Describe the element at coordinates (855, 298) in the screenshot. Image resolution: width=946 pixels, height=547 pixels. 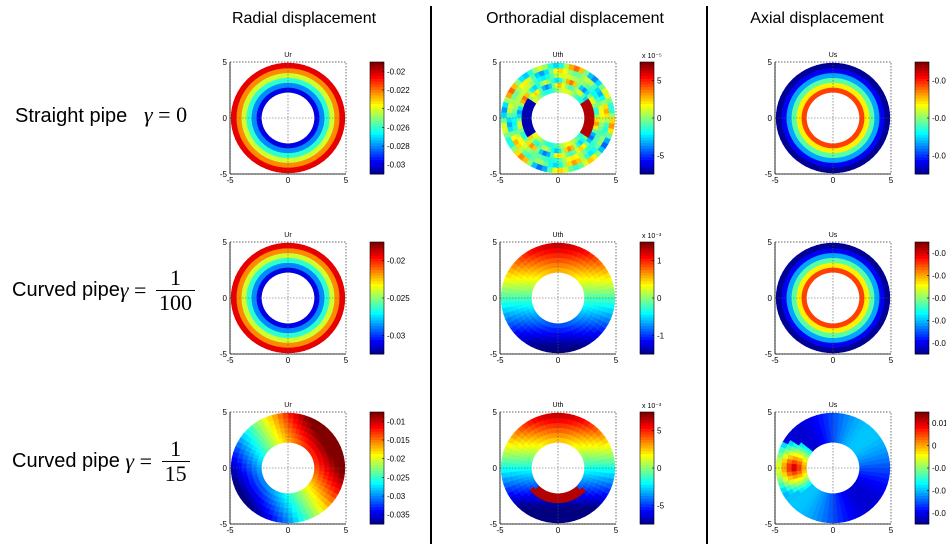
I see `plot-panel-axial-curved-100: Us -5-5 0 0 5 5 -0.005 -0.01 -0.015 -0.02 -0.025` at that location.